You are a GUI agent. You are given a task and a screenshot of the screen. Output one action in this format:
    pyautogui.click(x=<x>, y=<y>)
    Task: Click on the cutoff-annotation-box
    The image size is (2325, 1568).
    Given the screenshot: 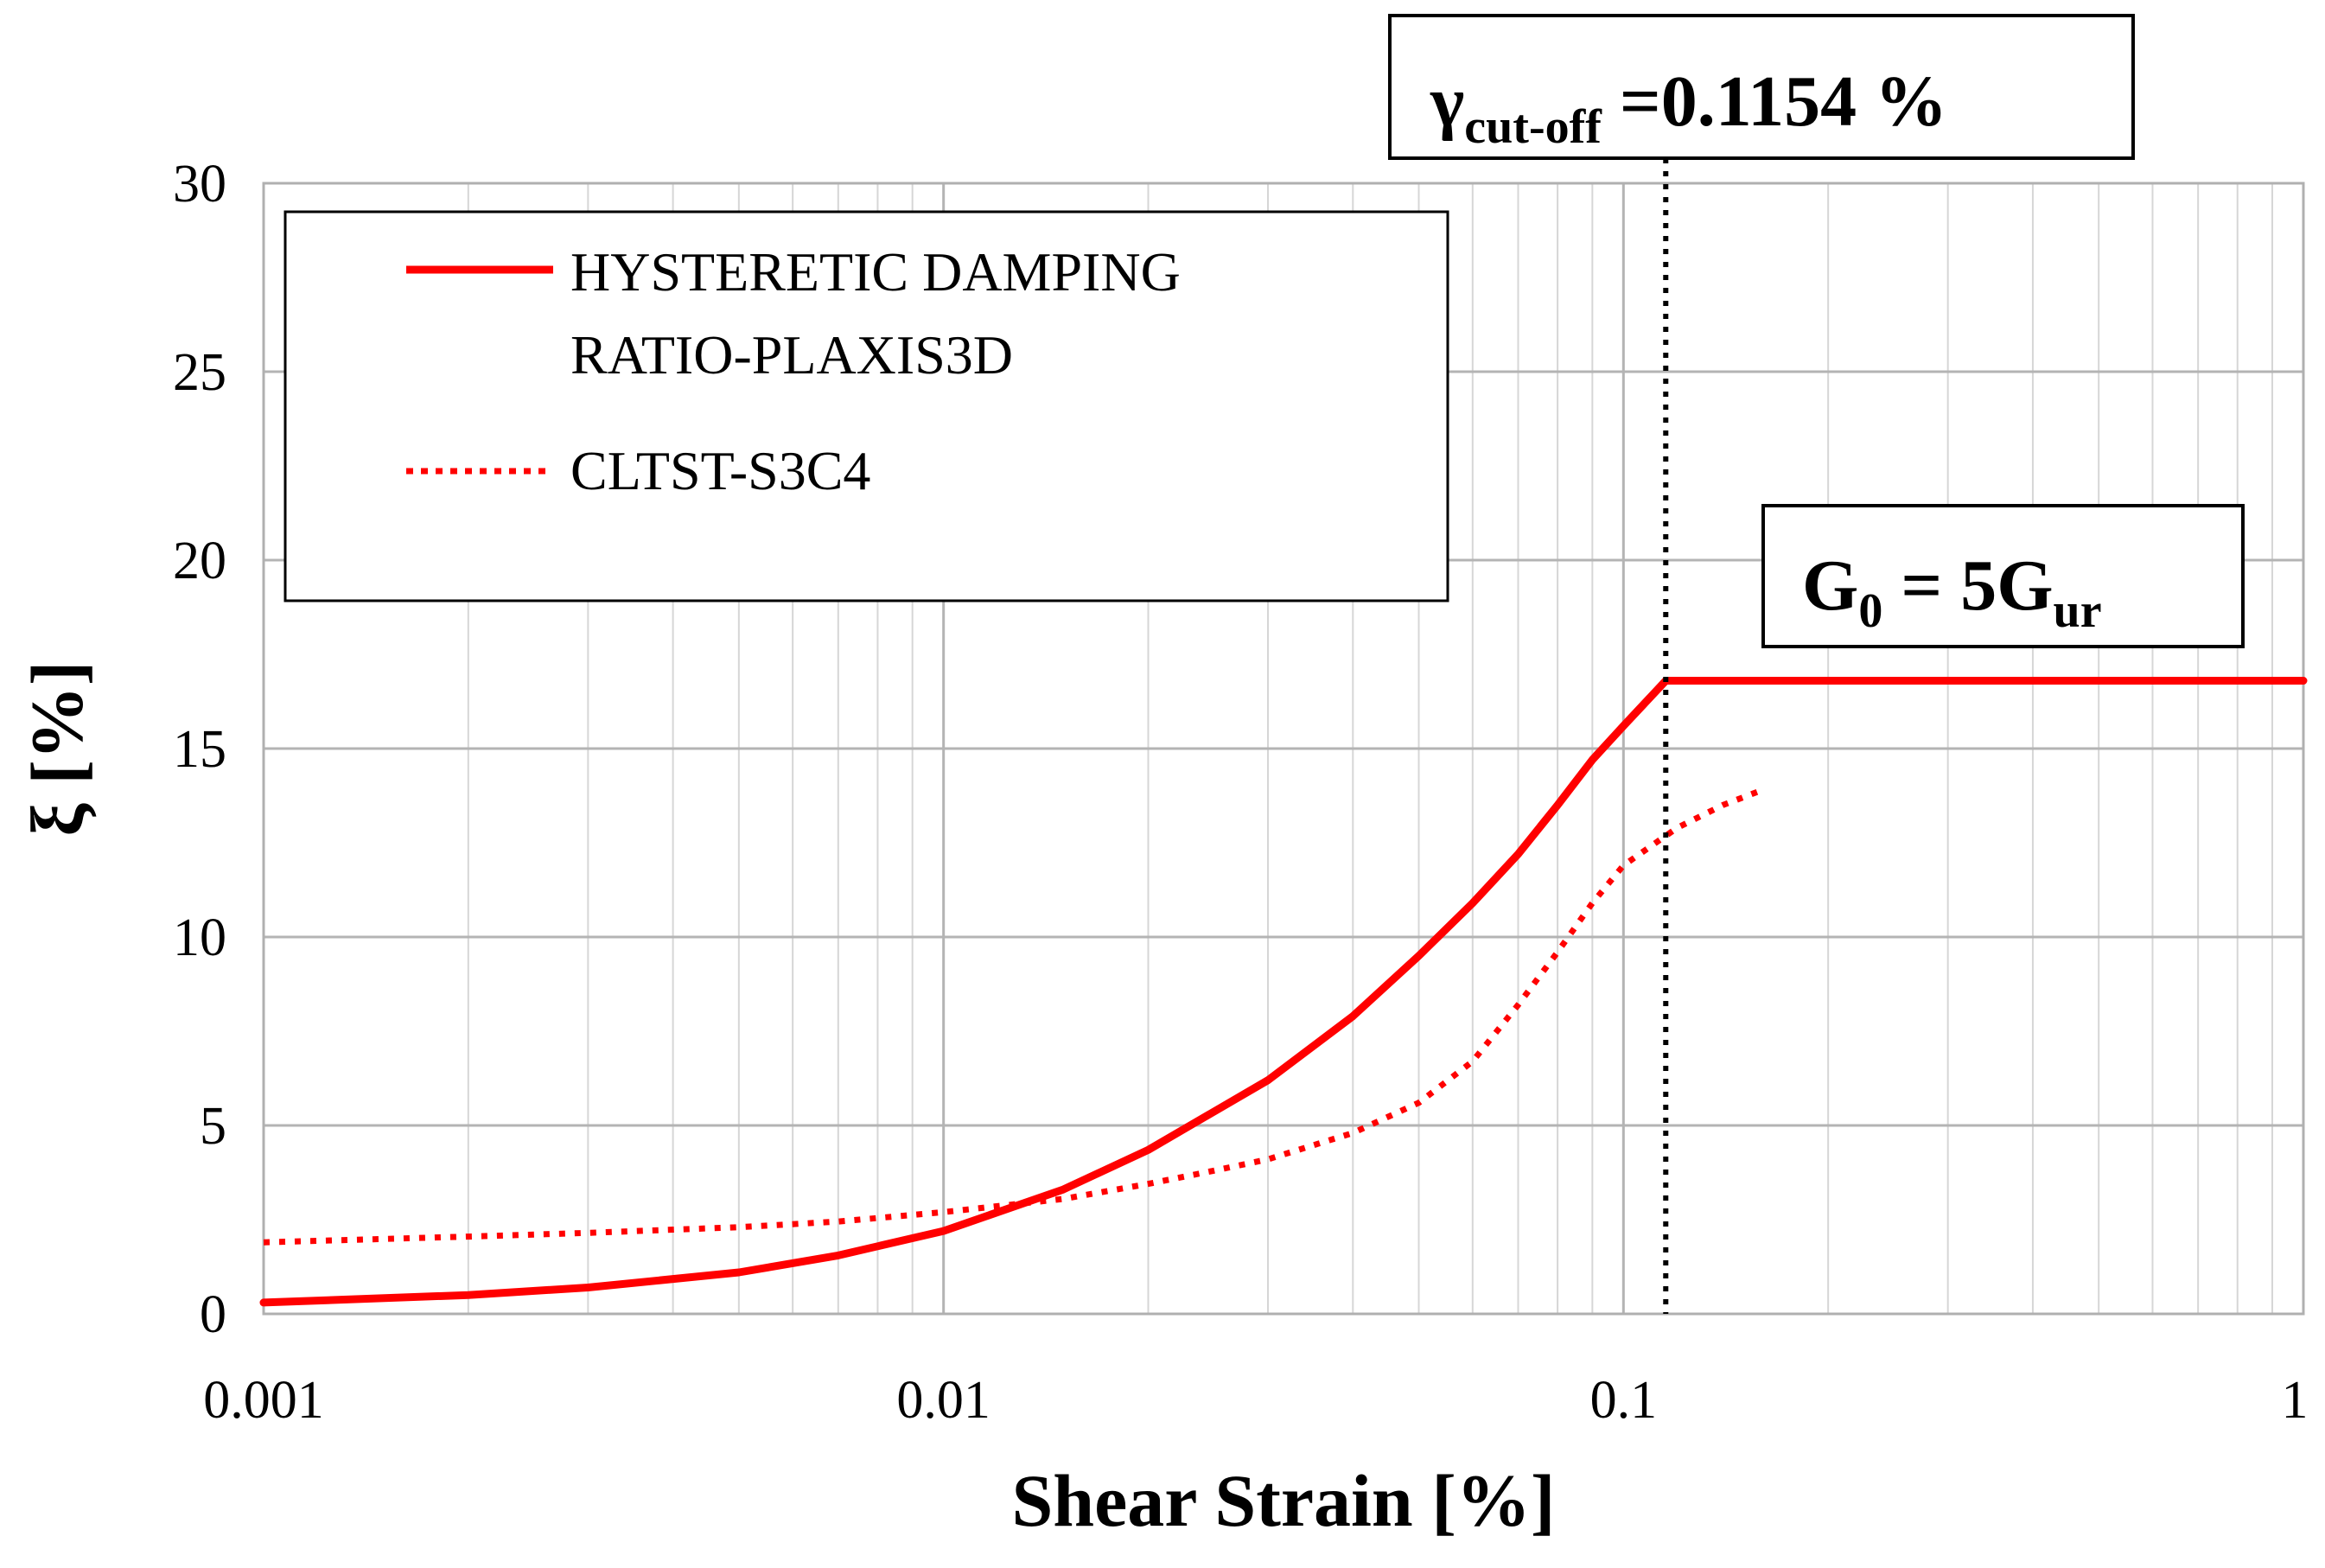 What is the action you would take?
    pyautogui.click(x=1761, y=87)
    